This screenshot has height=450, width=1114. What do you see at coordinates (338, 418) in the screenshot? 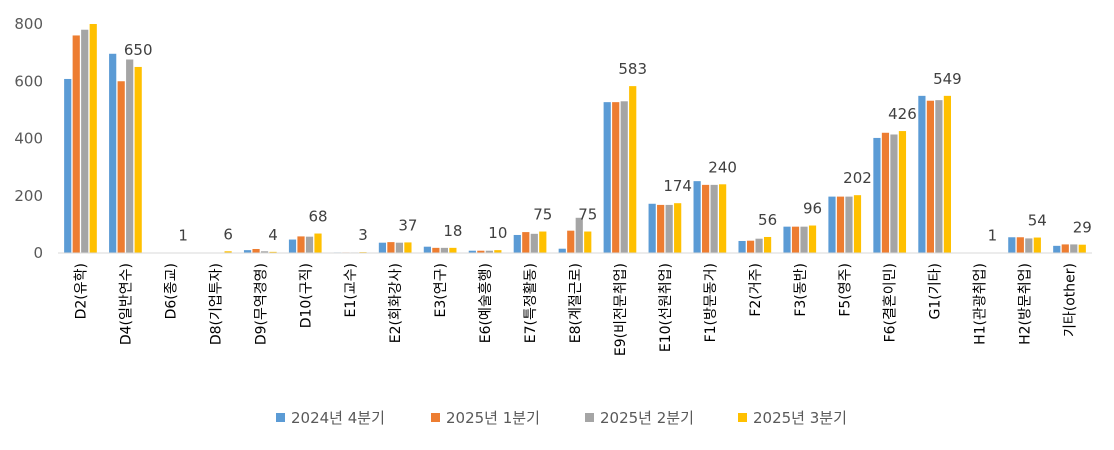
I see `legend-label: 2024년 4분기` at bounding box center [338, 418].